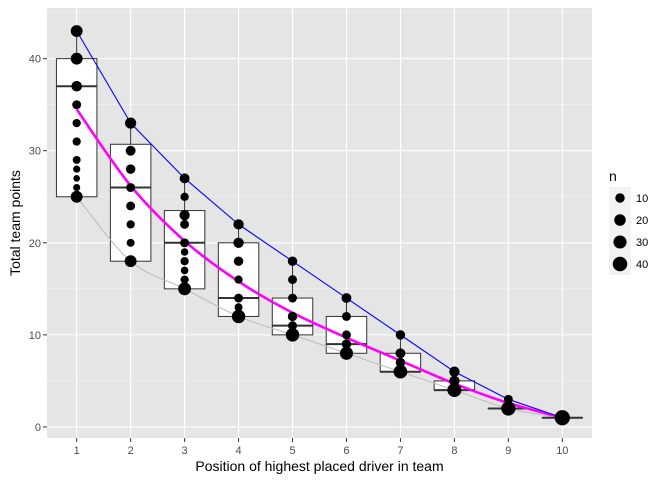 The width and height of the screenshot is (672, 480). I want to click on x-tick-label: 9, so click(508, 451).